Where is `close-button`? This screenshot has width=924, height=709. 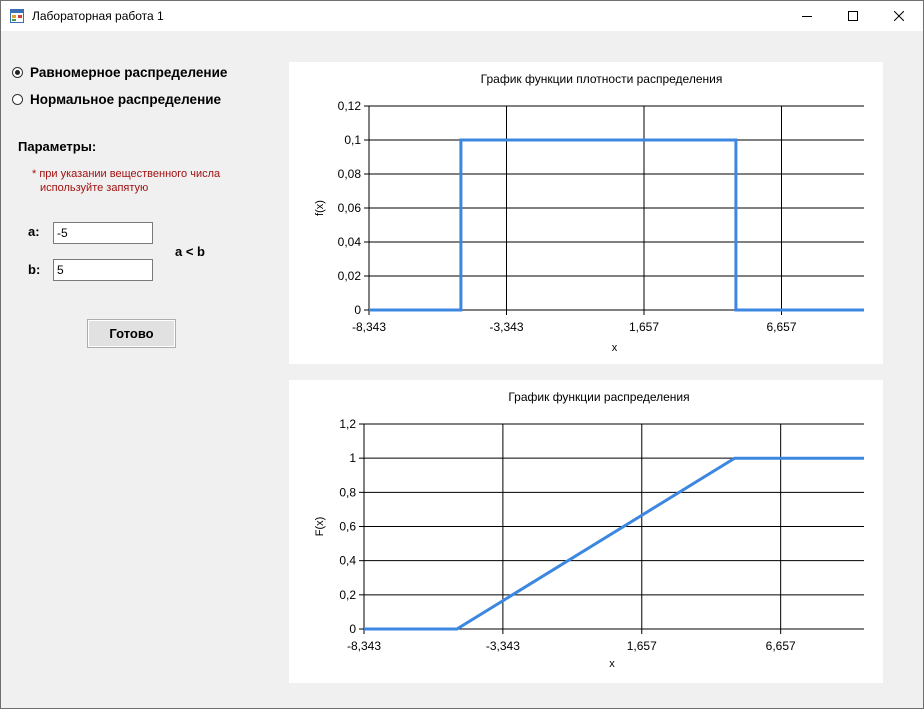
close-button is located at coordinates (899, 16).